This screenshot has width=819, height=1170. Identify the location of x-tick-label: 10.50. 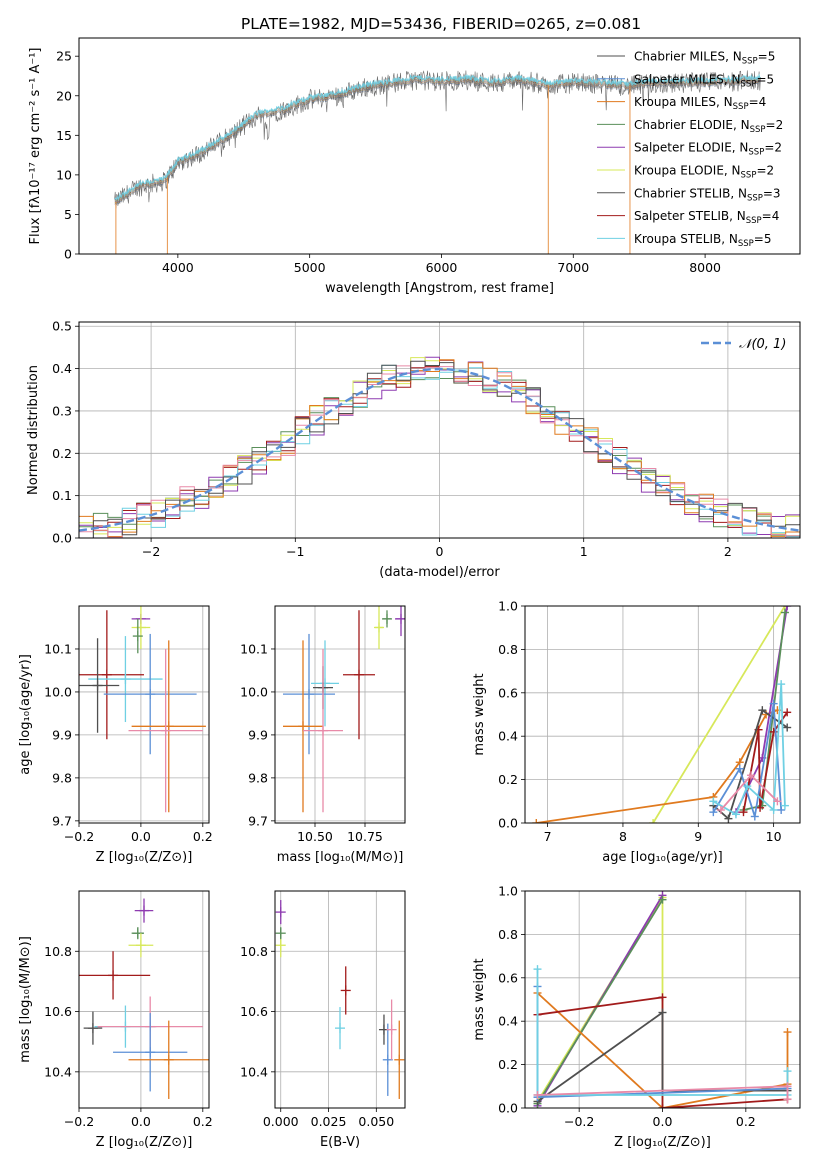
(315, 836).